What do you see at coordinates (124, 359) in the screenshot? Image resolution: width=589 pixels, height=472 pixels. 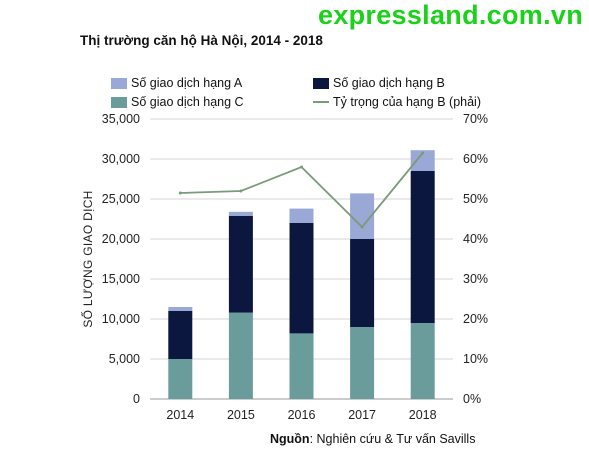 I see `y-tick-label: 5,000` at bounding box center [124, 359].